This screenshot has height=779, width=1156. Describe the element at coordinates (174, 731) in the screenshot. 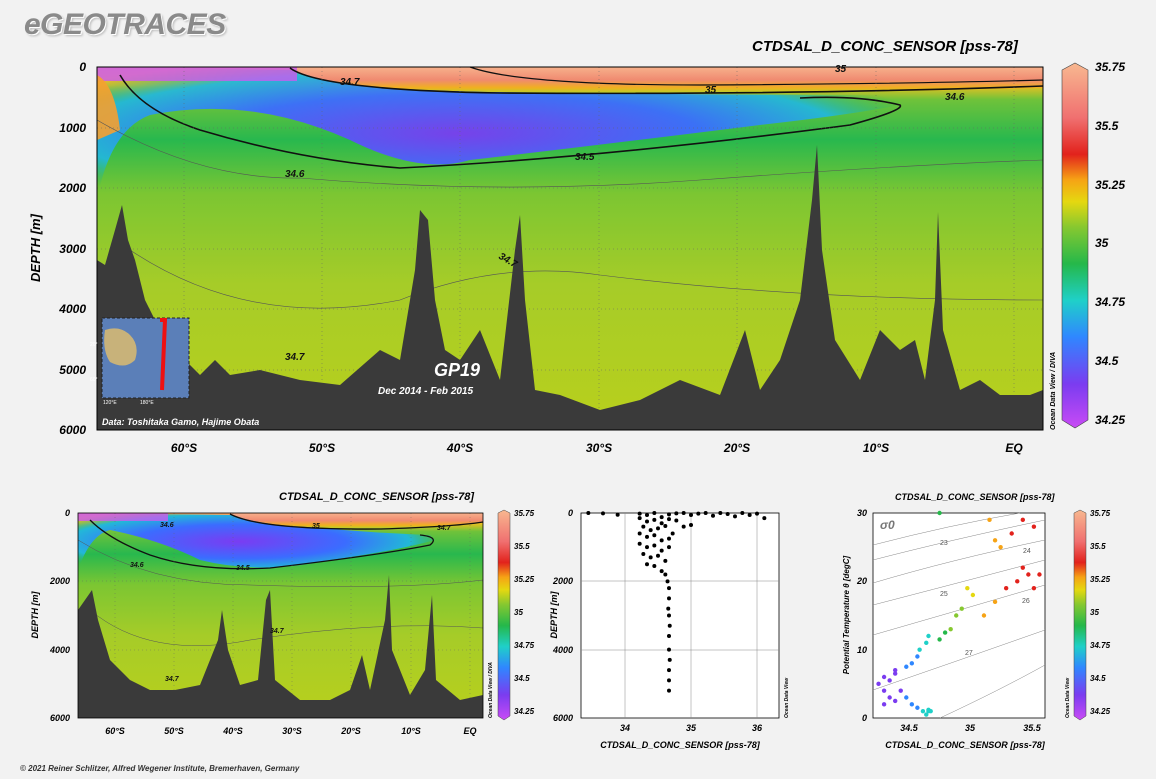

I see `svg-text: 50°S` at that location.